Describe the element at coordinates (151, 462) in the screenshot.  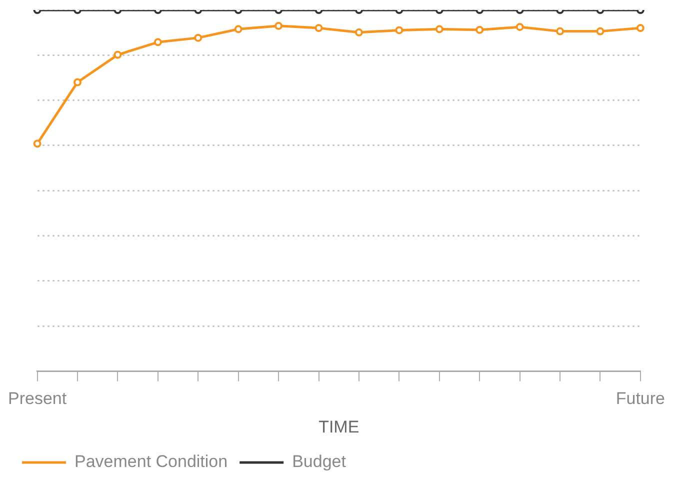
I see `legend-label: Pavement Condition` at that location.